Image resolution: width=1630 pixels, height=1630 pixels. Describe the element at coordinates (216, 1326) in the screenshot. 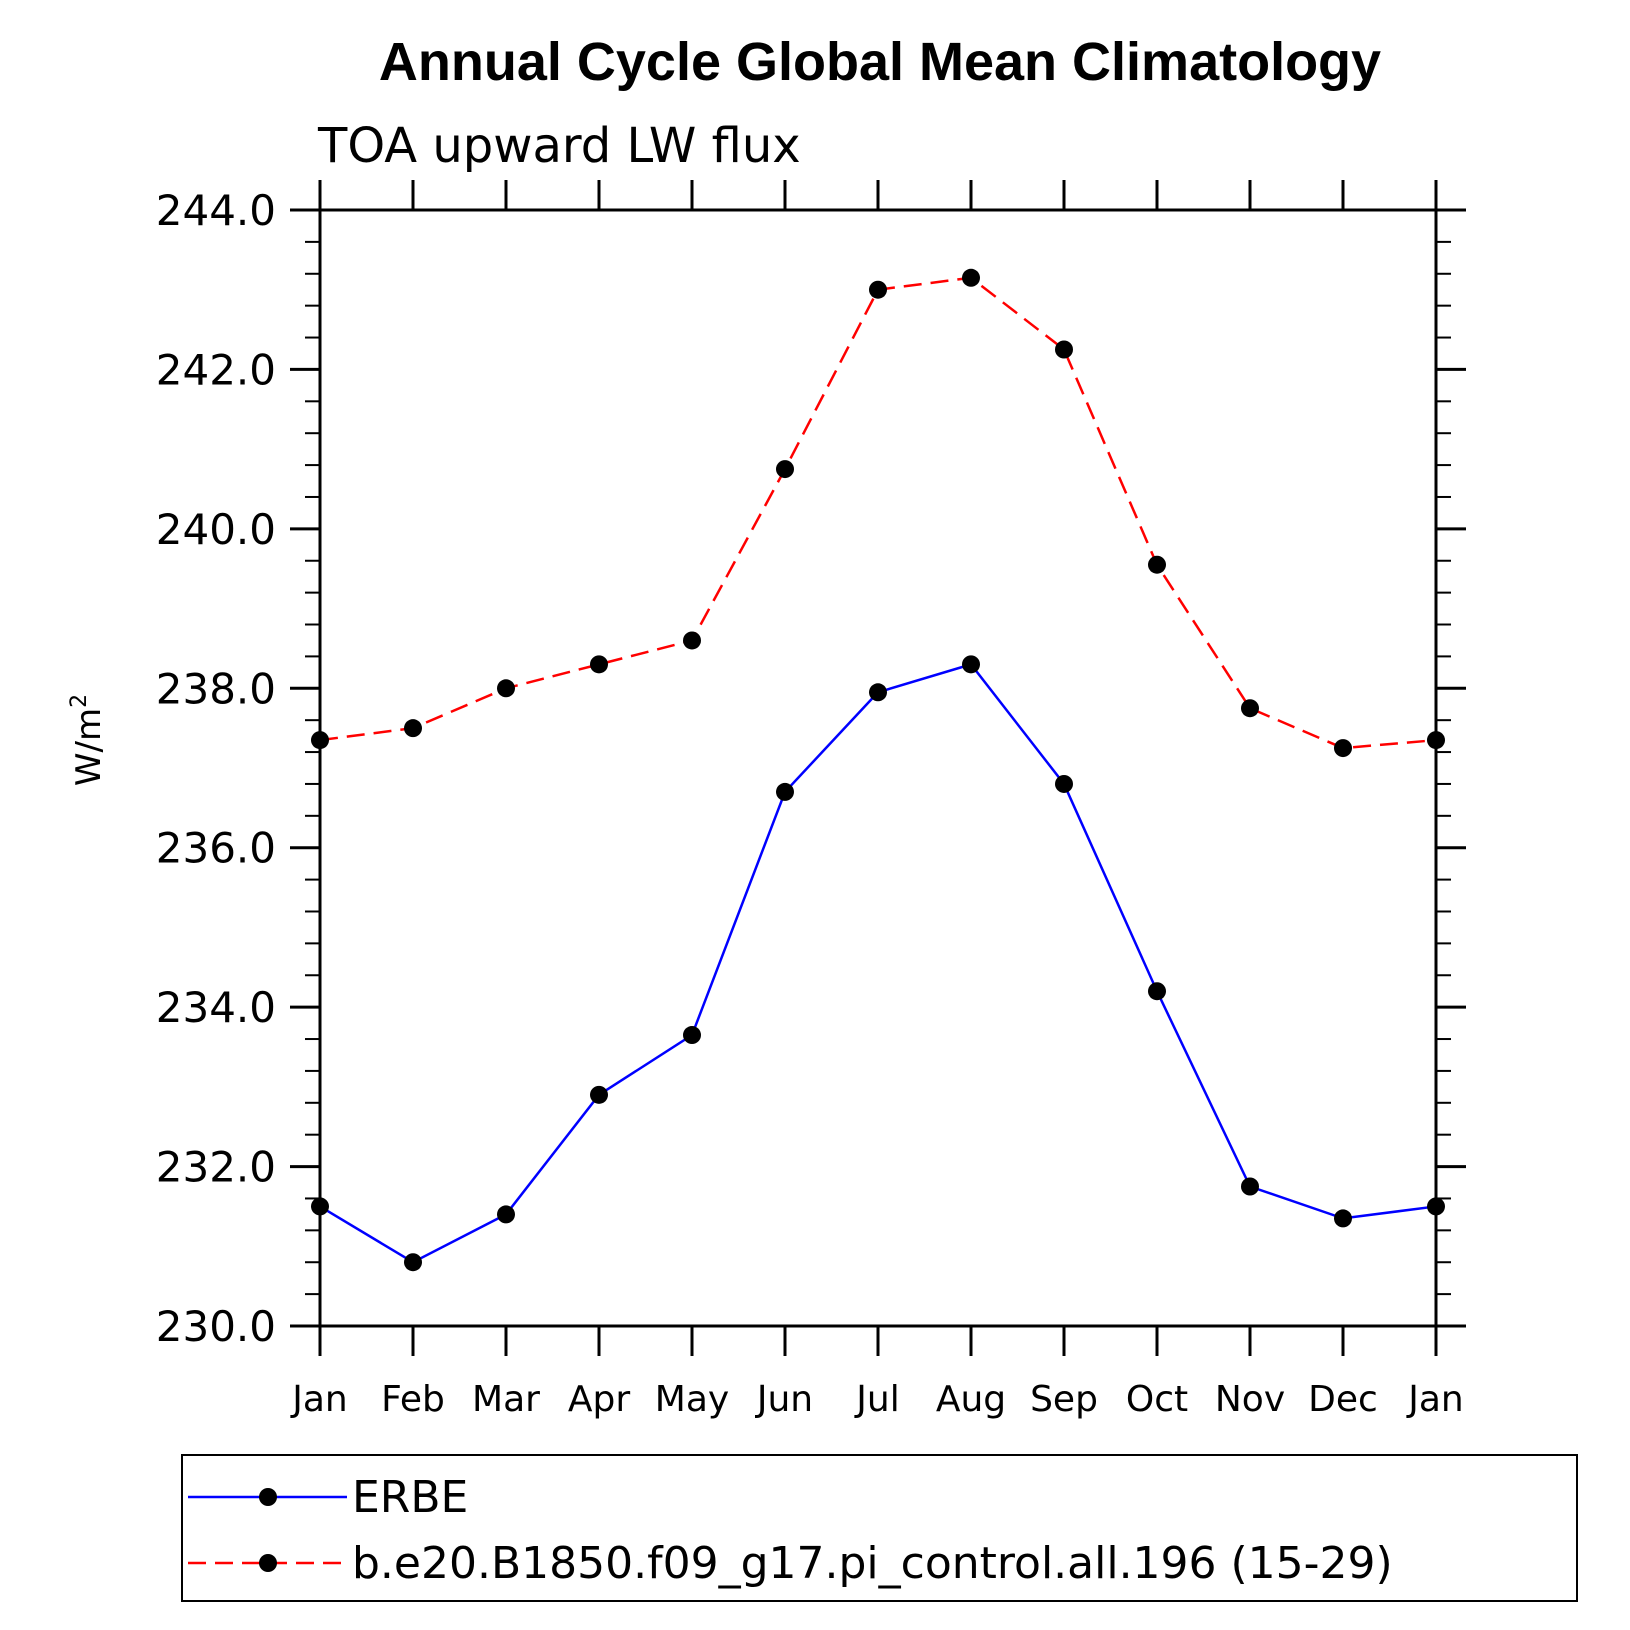

I see `y-tick-label: 230.0` at that location.